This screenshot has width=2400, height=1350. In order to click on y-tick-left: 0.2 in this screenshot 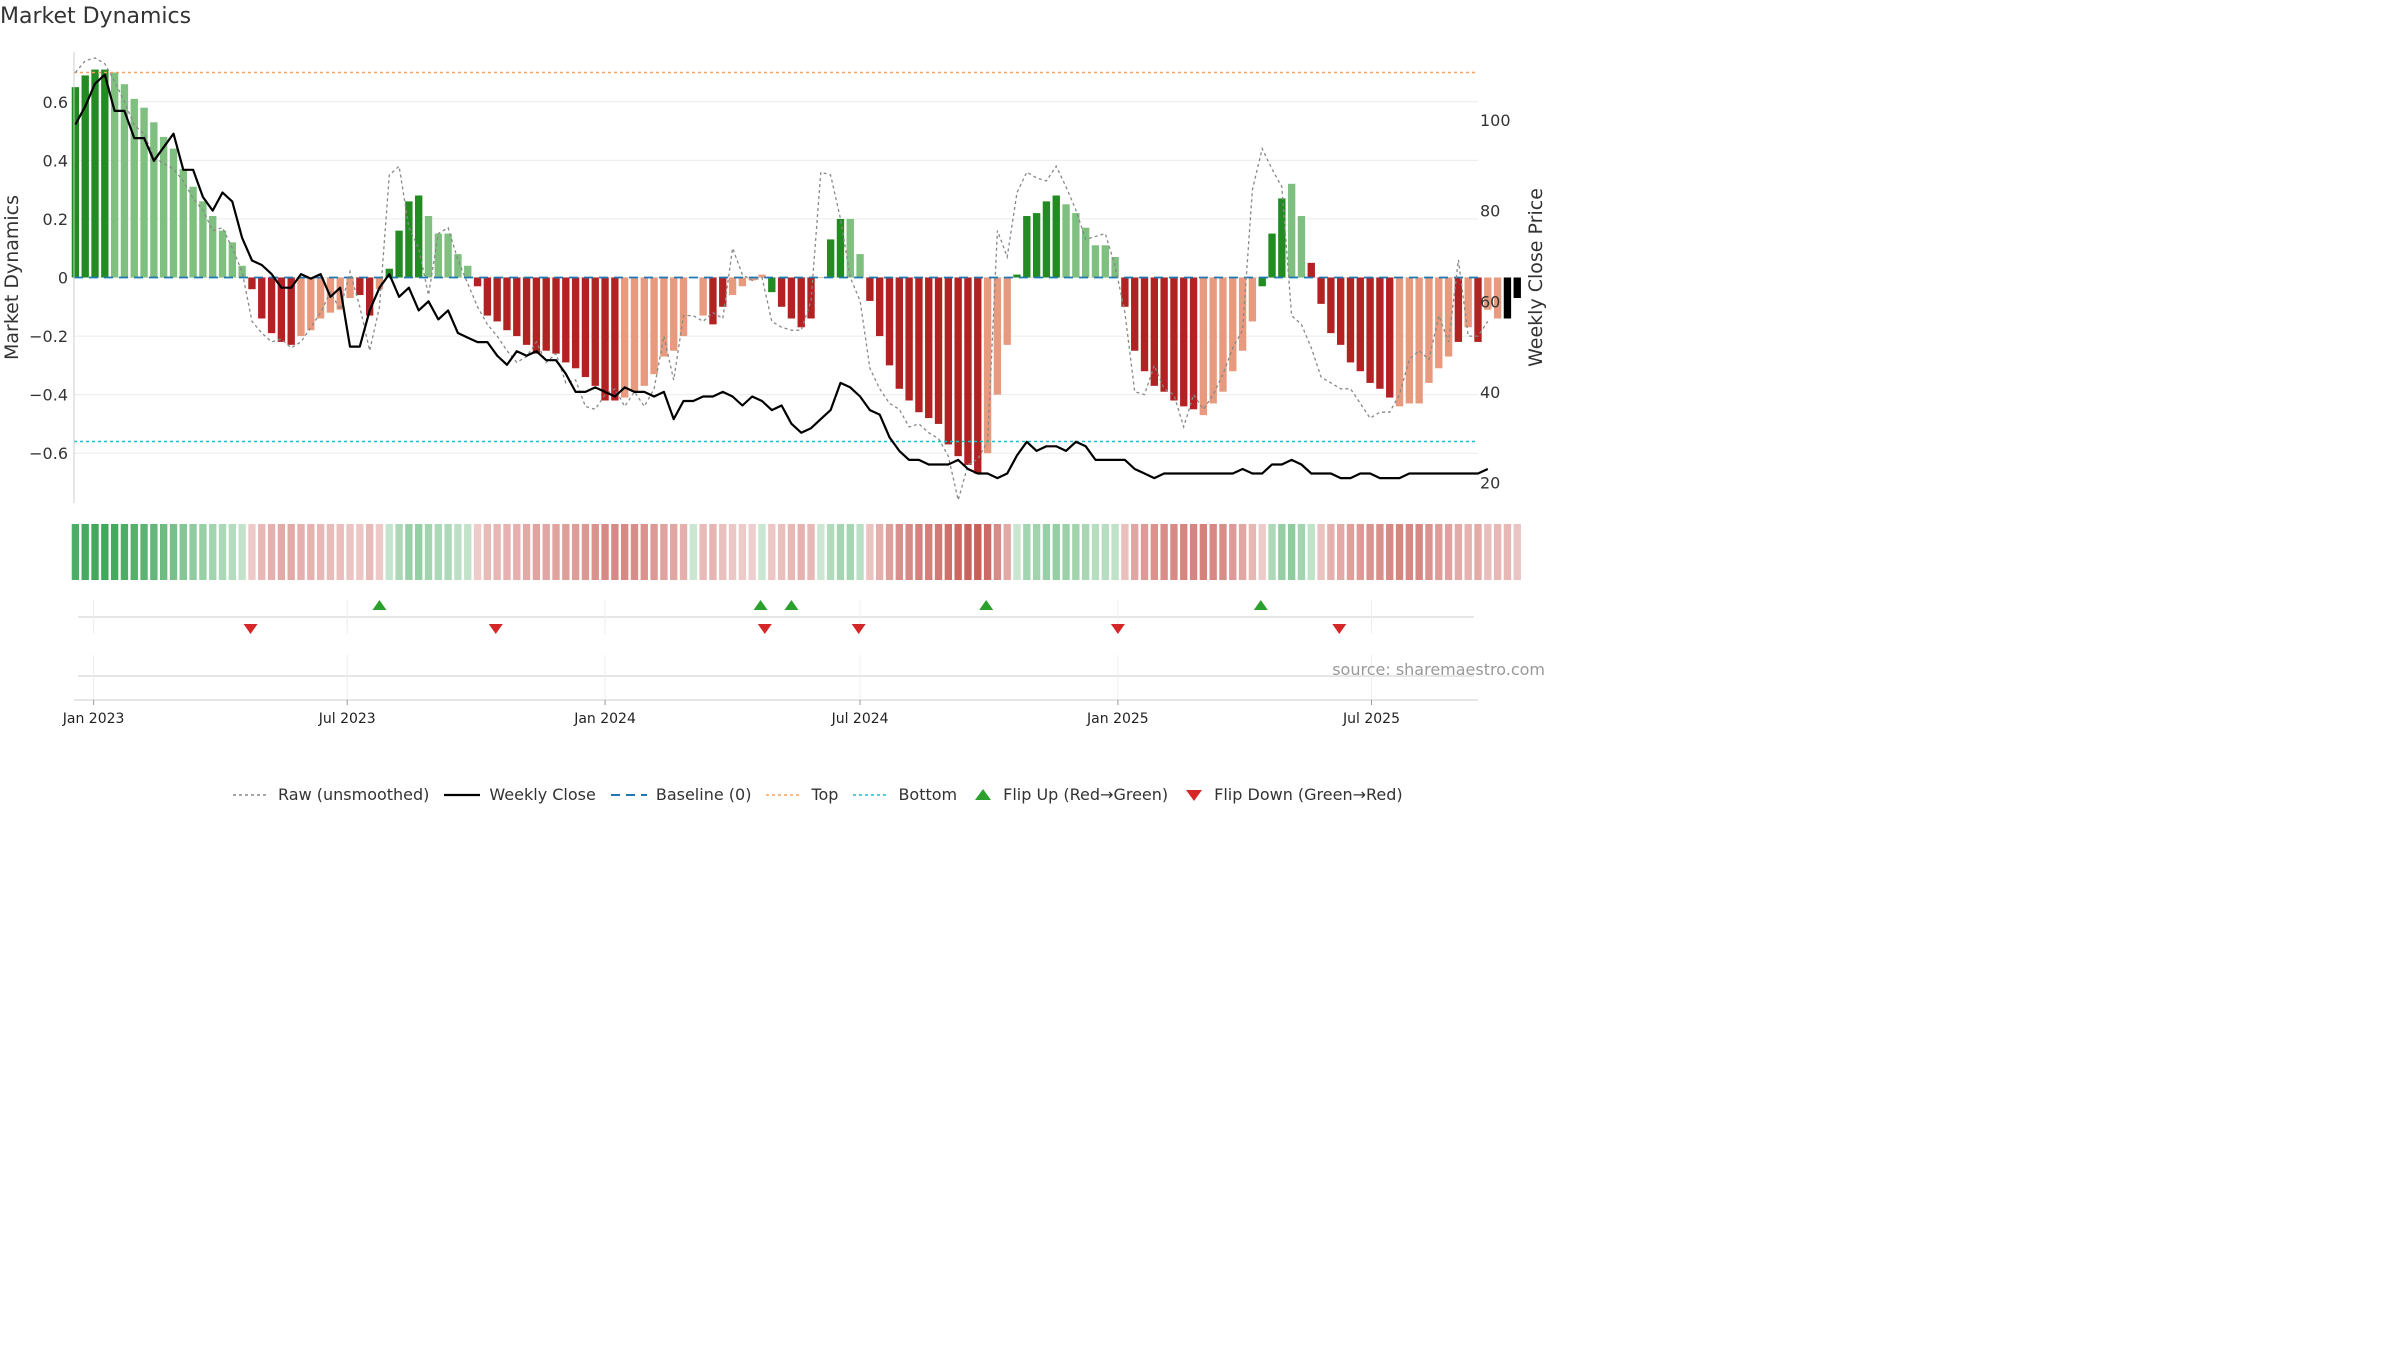, I will do `click(55, 219)`.